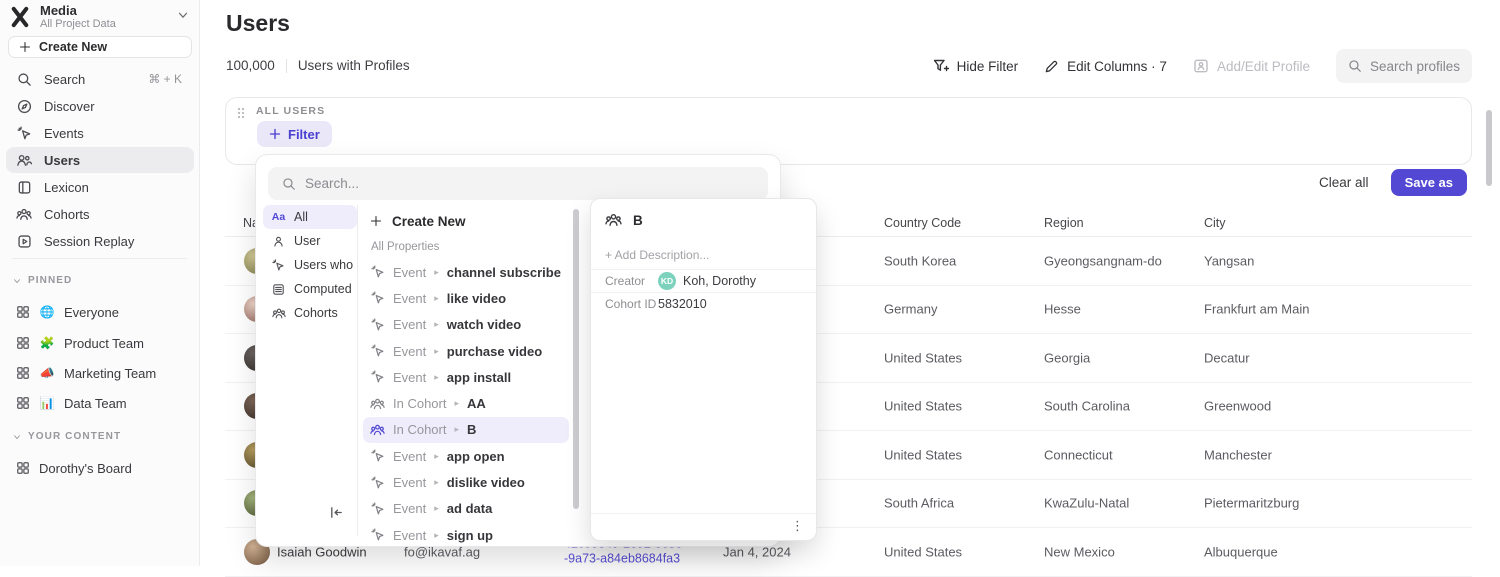 This screenshot has width=1500, height=577. What do you see at coordinates (100, 133) in the screenshot?
I see `sidebar-item-events: Events` at bounding box center [100, 133].